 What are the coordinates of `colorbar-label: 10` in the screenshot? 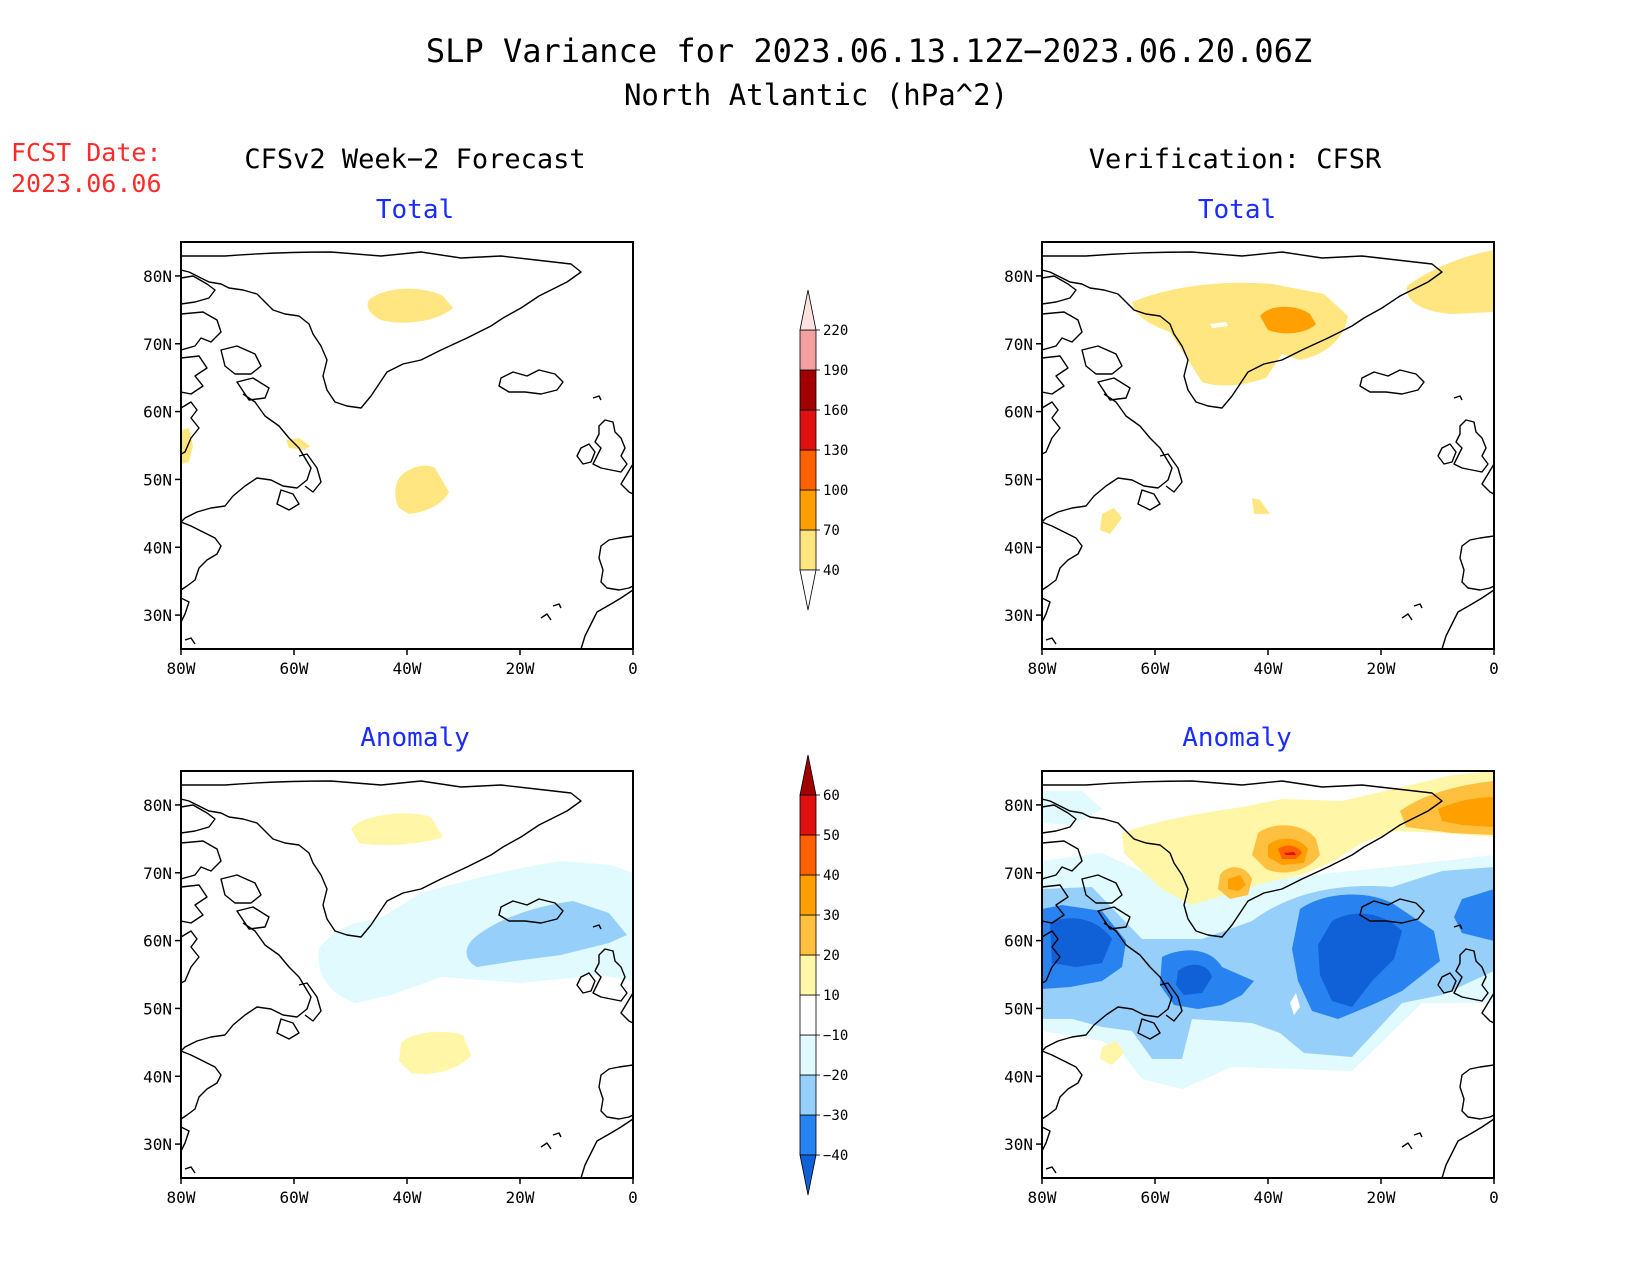 It's located at (831, 996).